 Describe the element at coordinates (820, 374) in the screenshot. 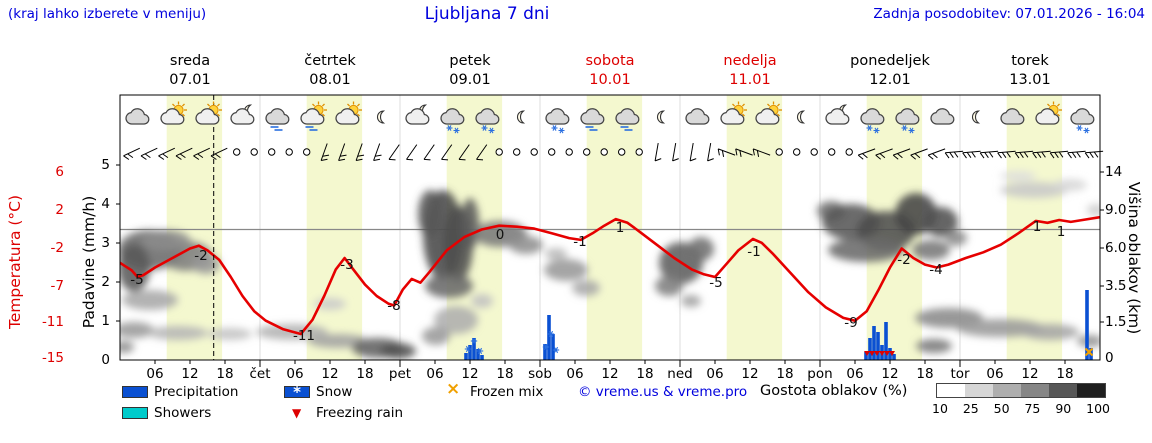

I see `time-tick: pon` at that location.